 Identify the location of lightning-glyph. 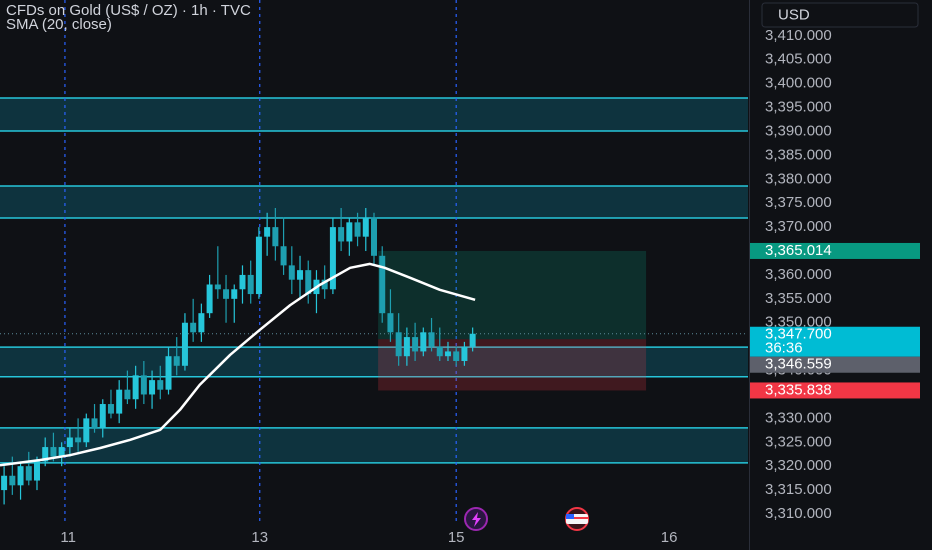
(476, 519).